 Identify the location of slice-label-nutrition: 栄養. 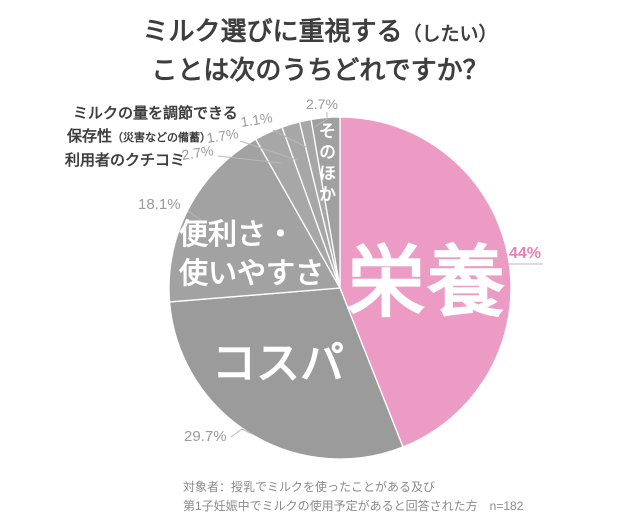
(427, 282).